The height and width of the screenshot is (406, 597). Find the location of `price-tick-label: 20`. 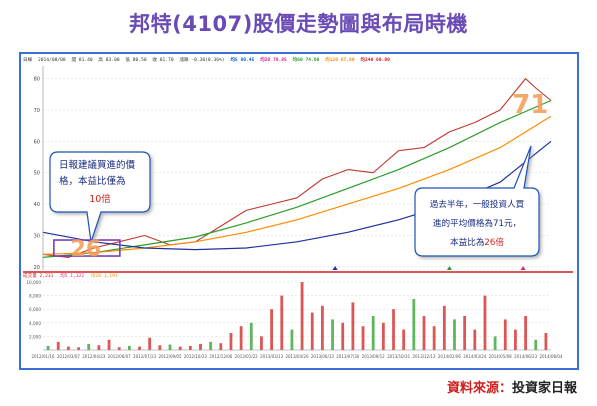

price-tick-label: 20 is located at coordinates (37, 268).